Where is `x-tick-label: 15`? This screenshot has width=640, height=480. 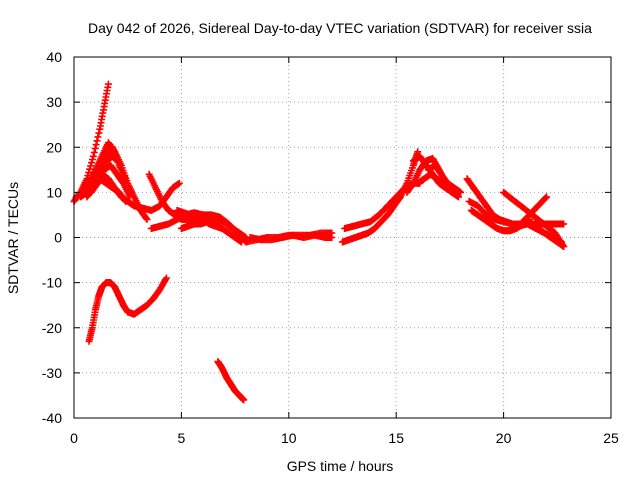 x-tick-label: 15 is located at coordinates (396, 438).